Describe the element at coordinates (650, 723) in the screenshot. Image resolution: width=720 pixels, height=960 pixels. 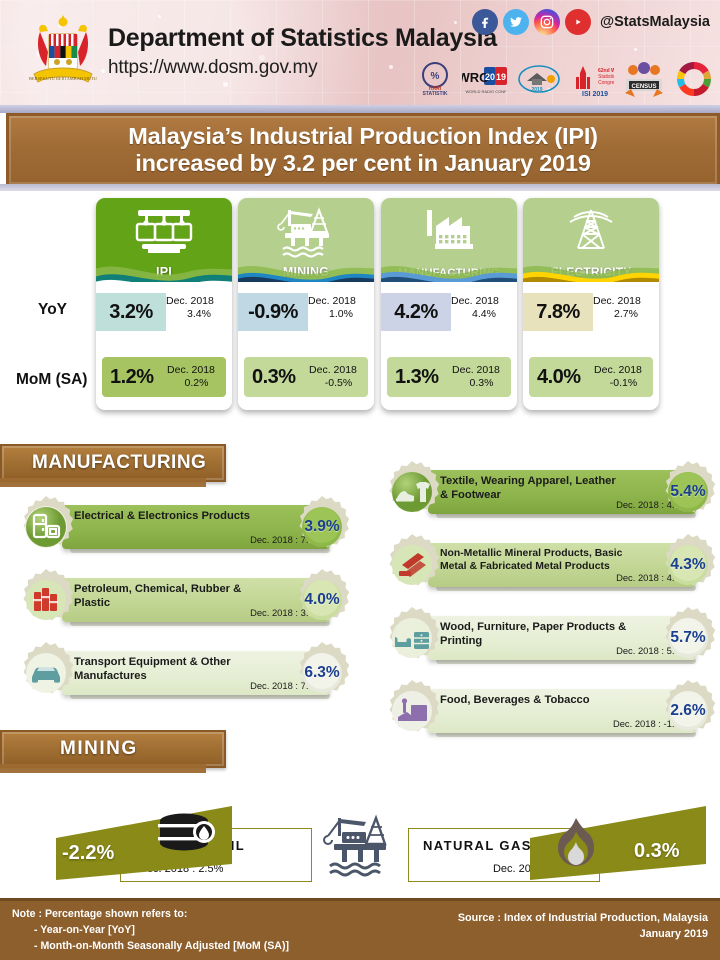
I see `mfg-dec-food: Dec. 2018 : -1.1%` at that location.